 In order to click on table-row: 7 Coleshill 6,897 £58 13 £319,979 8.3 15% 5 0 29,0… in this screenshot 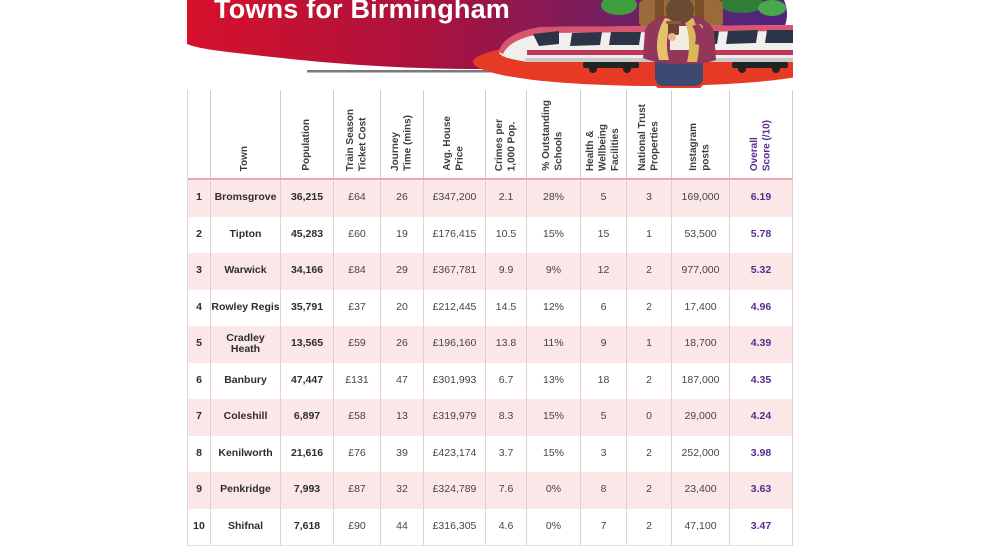, I will do `click(490, 417)`.